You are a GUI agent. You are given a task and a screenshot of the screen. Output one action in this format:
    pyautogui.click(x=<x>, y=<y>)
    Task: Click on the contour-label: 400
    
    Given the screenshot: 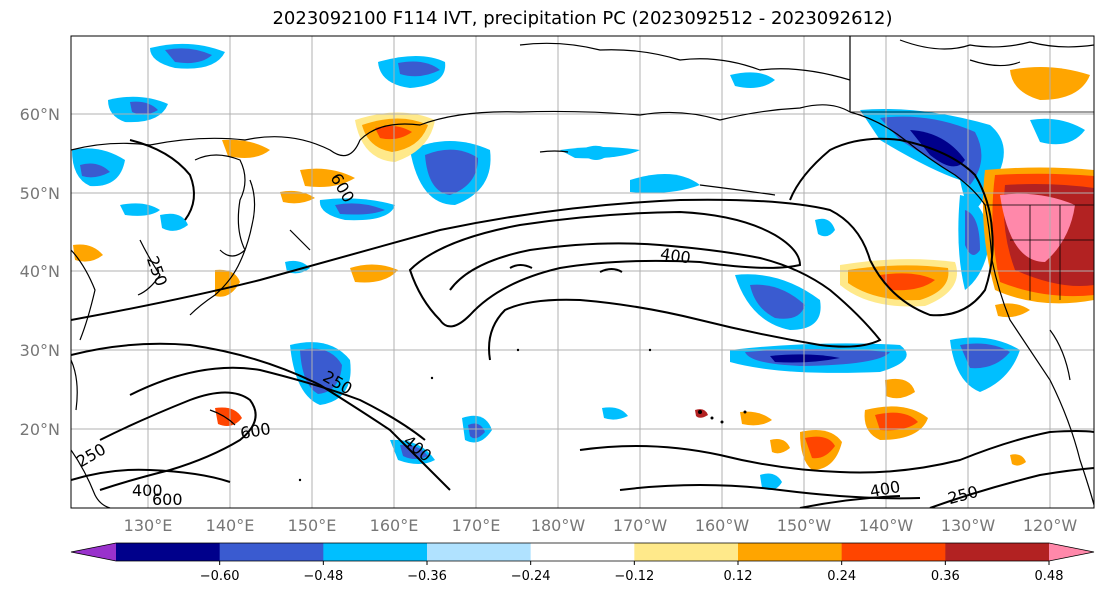 What is the action you would take?
    pyautogui.click(x=147, y=490)
    